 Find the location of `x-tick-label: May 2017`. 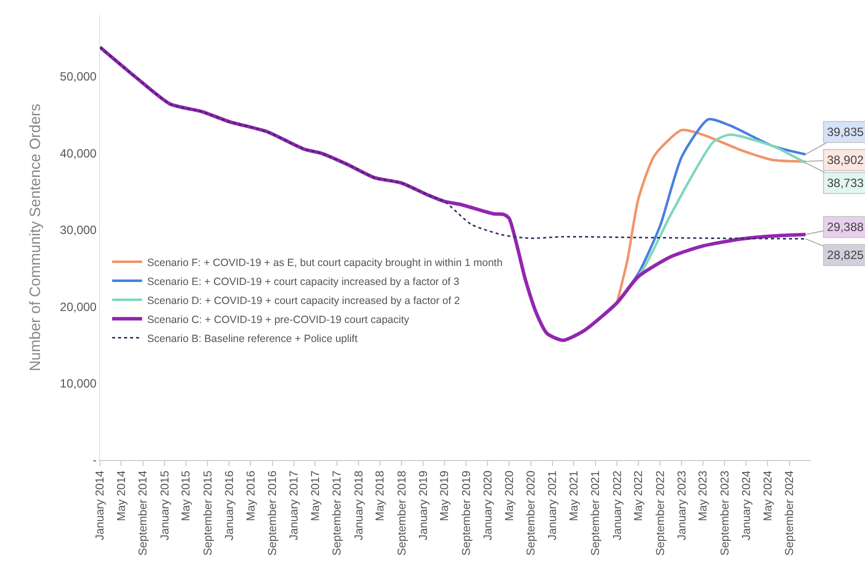

x-tick-label: May 2017 is located at coordinates (316, 496).